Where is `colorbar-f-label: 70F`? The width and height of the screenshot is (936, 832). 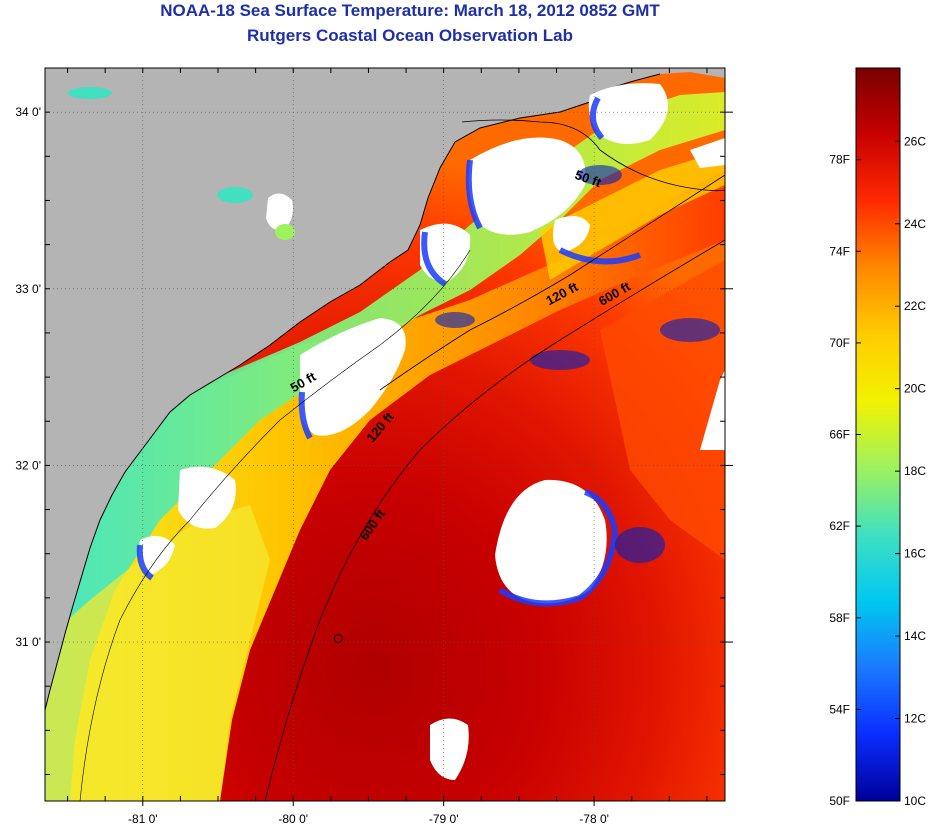 colorbar-f-label: 70F is located at coordinates (839, 343).